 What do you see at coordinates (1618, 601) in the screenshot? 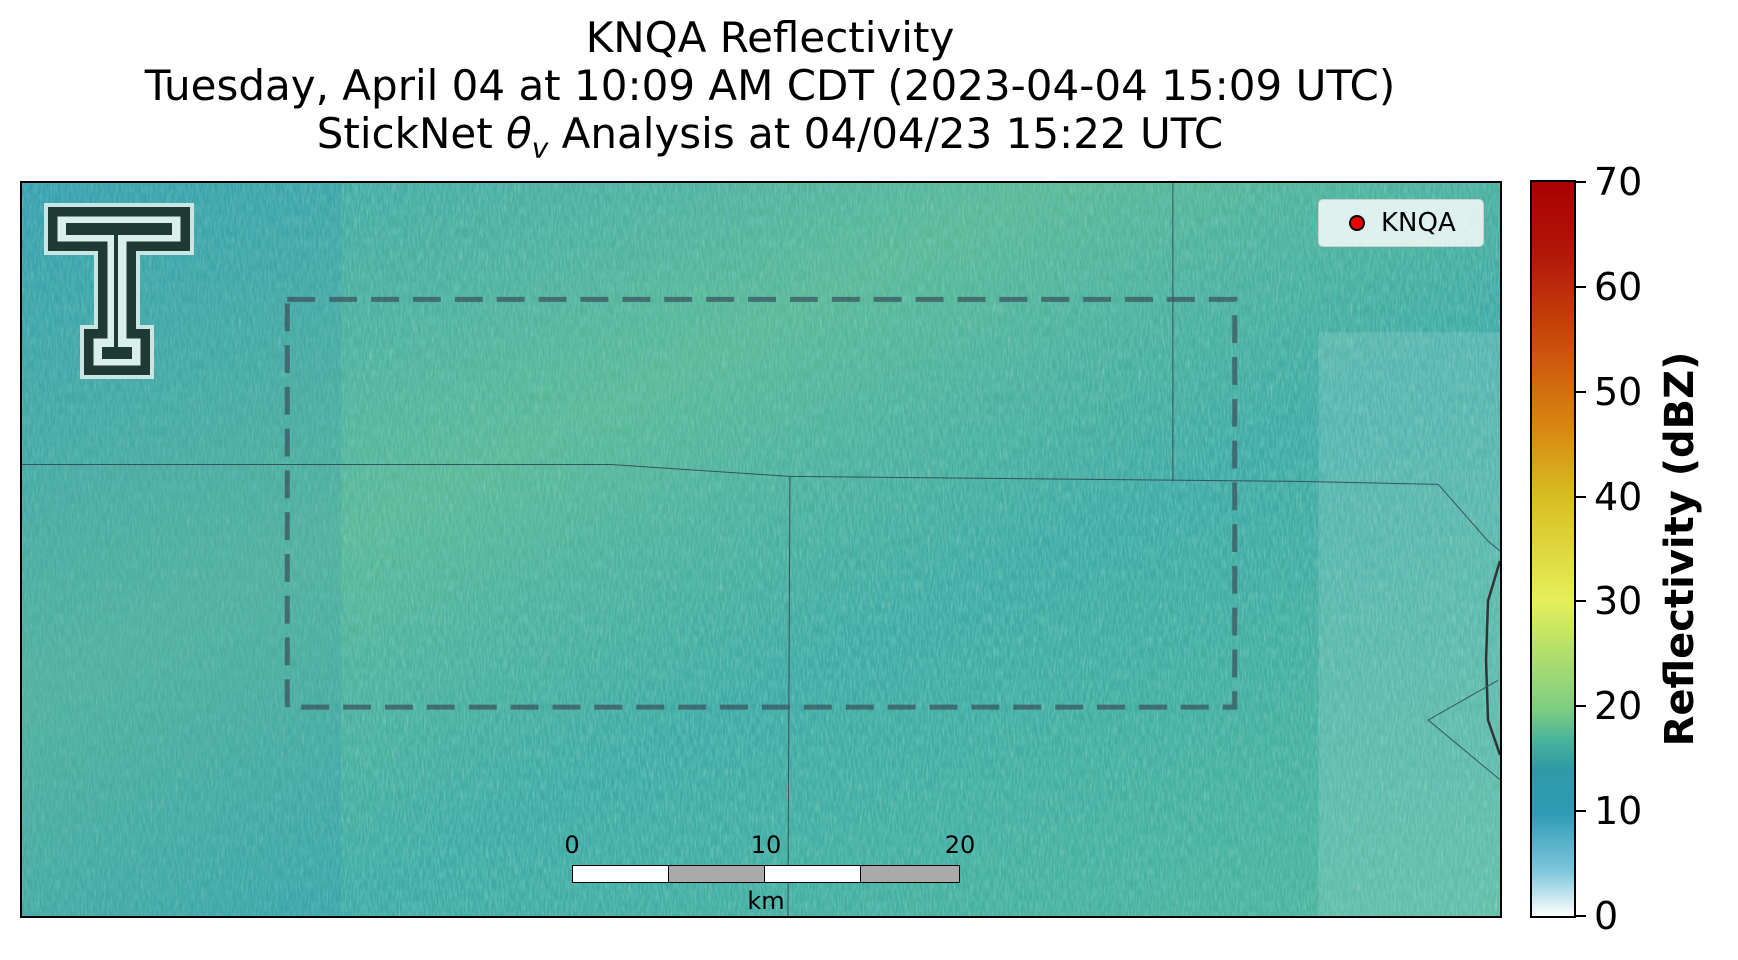
I see `colorbar-tick-label: 30` at bounding box center [1618, 601].